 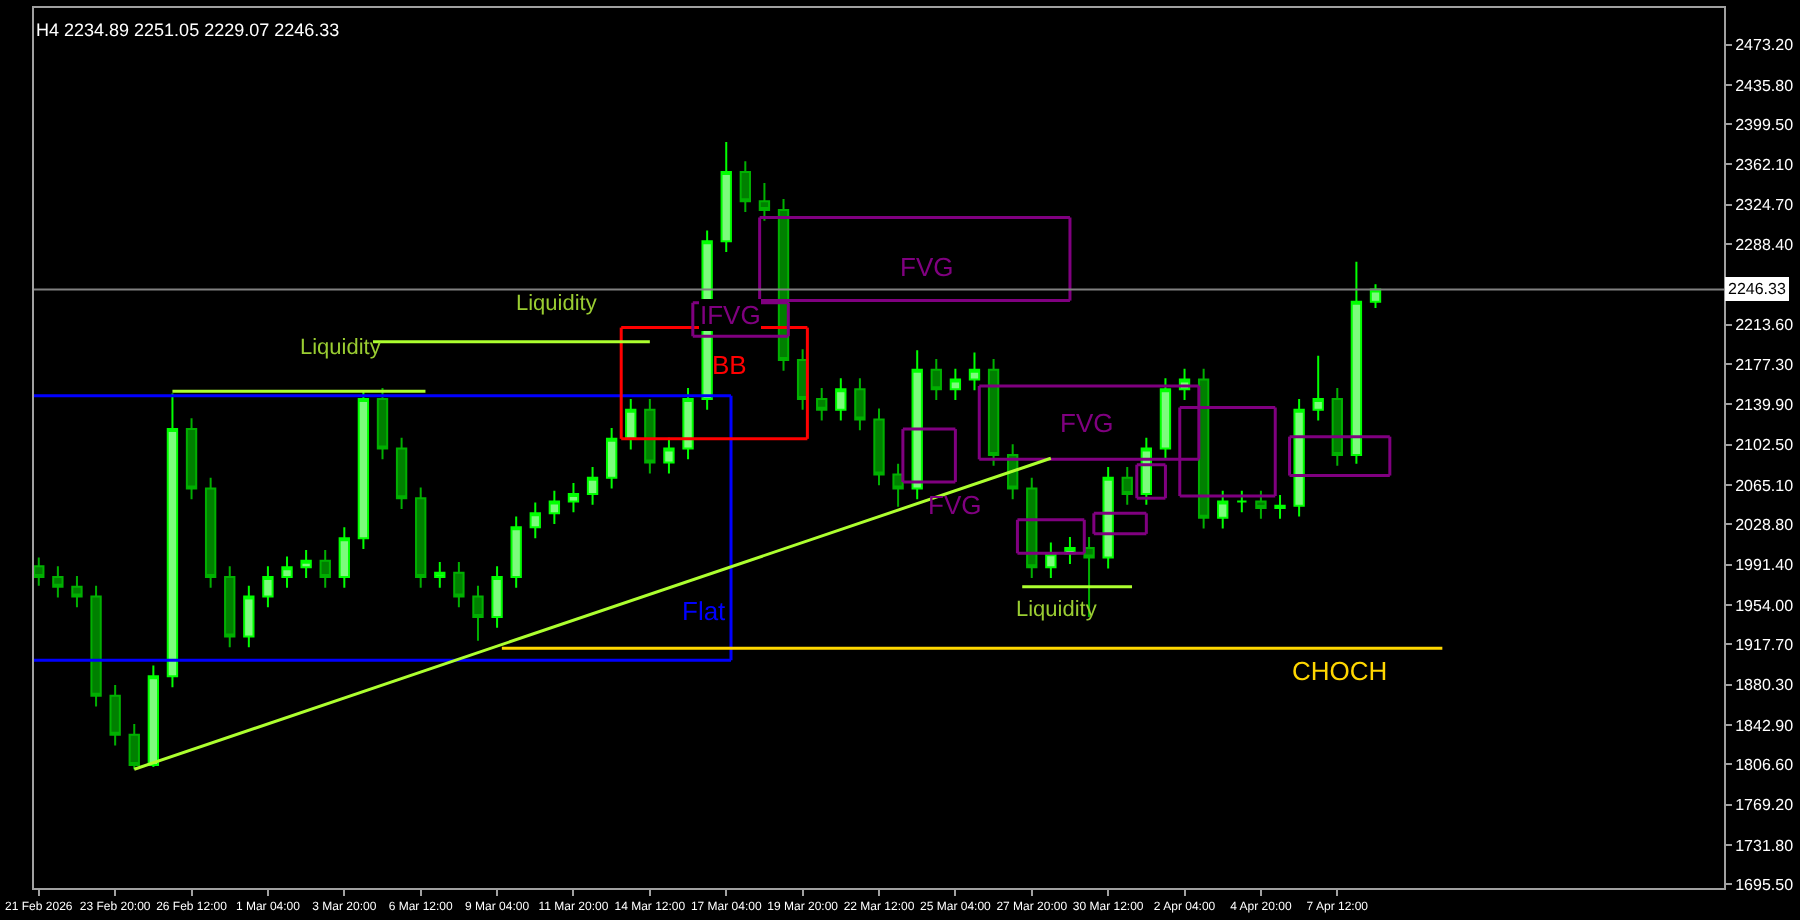 What do you see at coordinates (1765, 205) in the screenshot?
I see `y-tick-label: 2324.70` at bounding box center [1765, 205].